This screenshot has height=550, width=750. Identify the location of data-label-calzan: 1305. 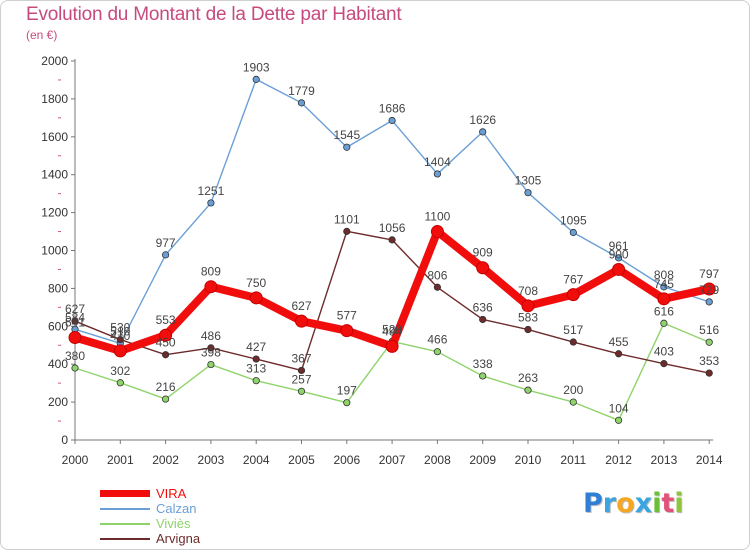
(528, 181).